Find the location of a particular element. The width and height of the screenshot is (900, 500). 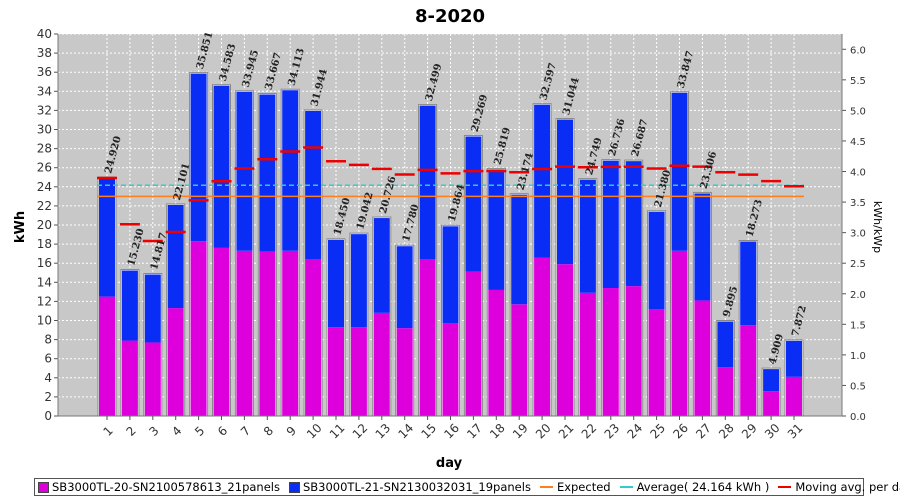

y-tick-label: 8 is located at coordinates (48, 340).